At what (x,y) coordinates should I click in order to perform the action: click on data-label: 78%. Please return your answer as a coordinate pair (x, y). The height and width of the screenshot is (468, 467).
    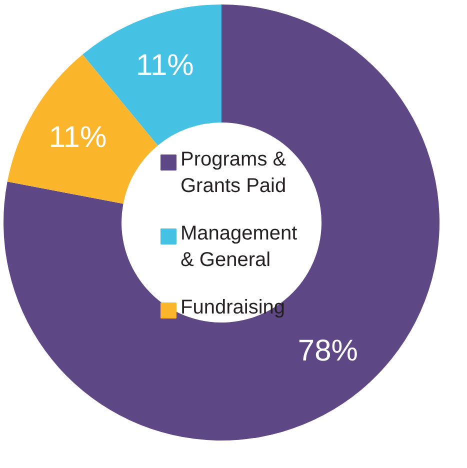
    Looking at the image, I should click on (328, 351).